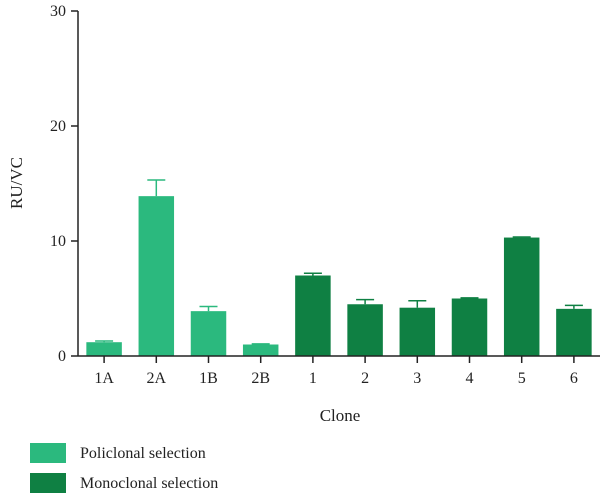  What do you see at coordinates (339, 371) in the screenshot?
I see `x-axis: 1A 2A 1B 2B 1 2 3 4 5 6` at bounding box center [339, 371].